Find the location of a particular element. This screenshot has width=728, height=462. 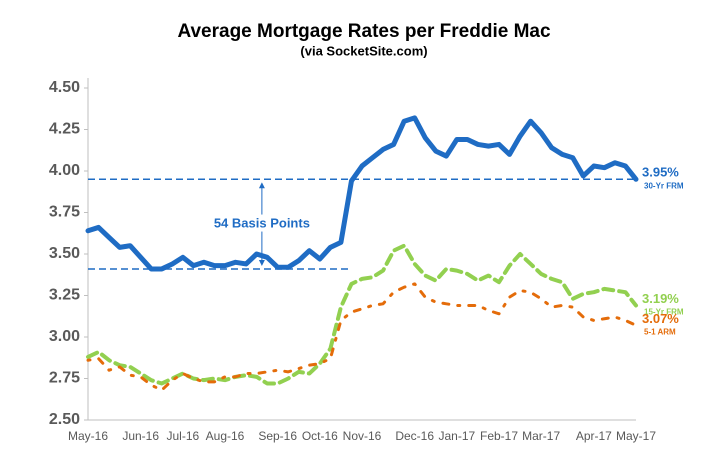

series-name: 30-Yr FRM is located at coordinates (664, 185).